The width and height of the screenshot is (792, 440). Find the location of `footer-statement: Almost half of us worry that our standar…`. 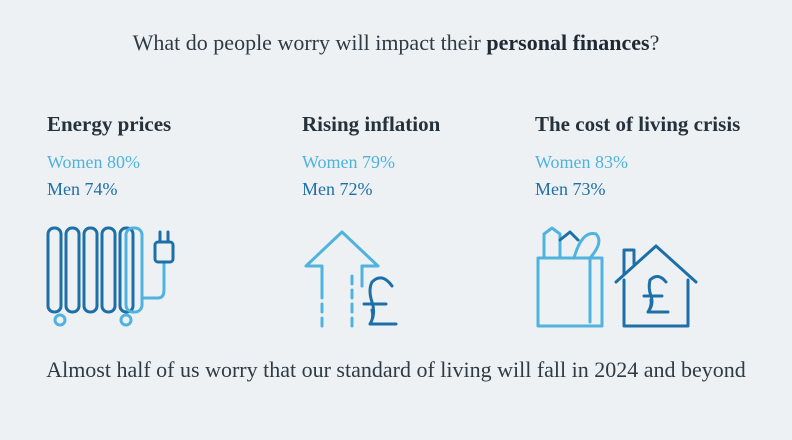

footer-statement: Almost half of us worry that our standar… is located at coordinates (396, 369).